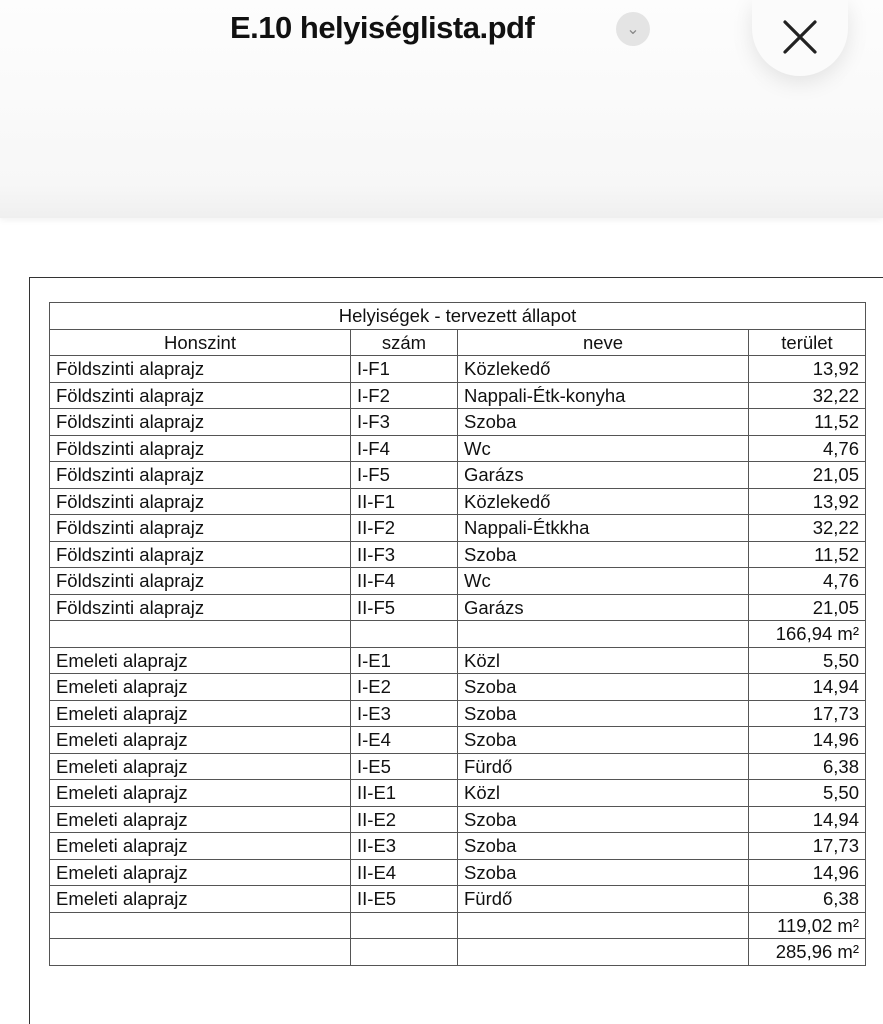 The width and height of the screenshot is (883, 1024). What do you see at coordinates (404, 448) in the screenshot?
I see `cell-number: I-F4` at bounding box center [404, 448].